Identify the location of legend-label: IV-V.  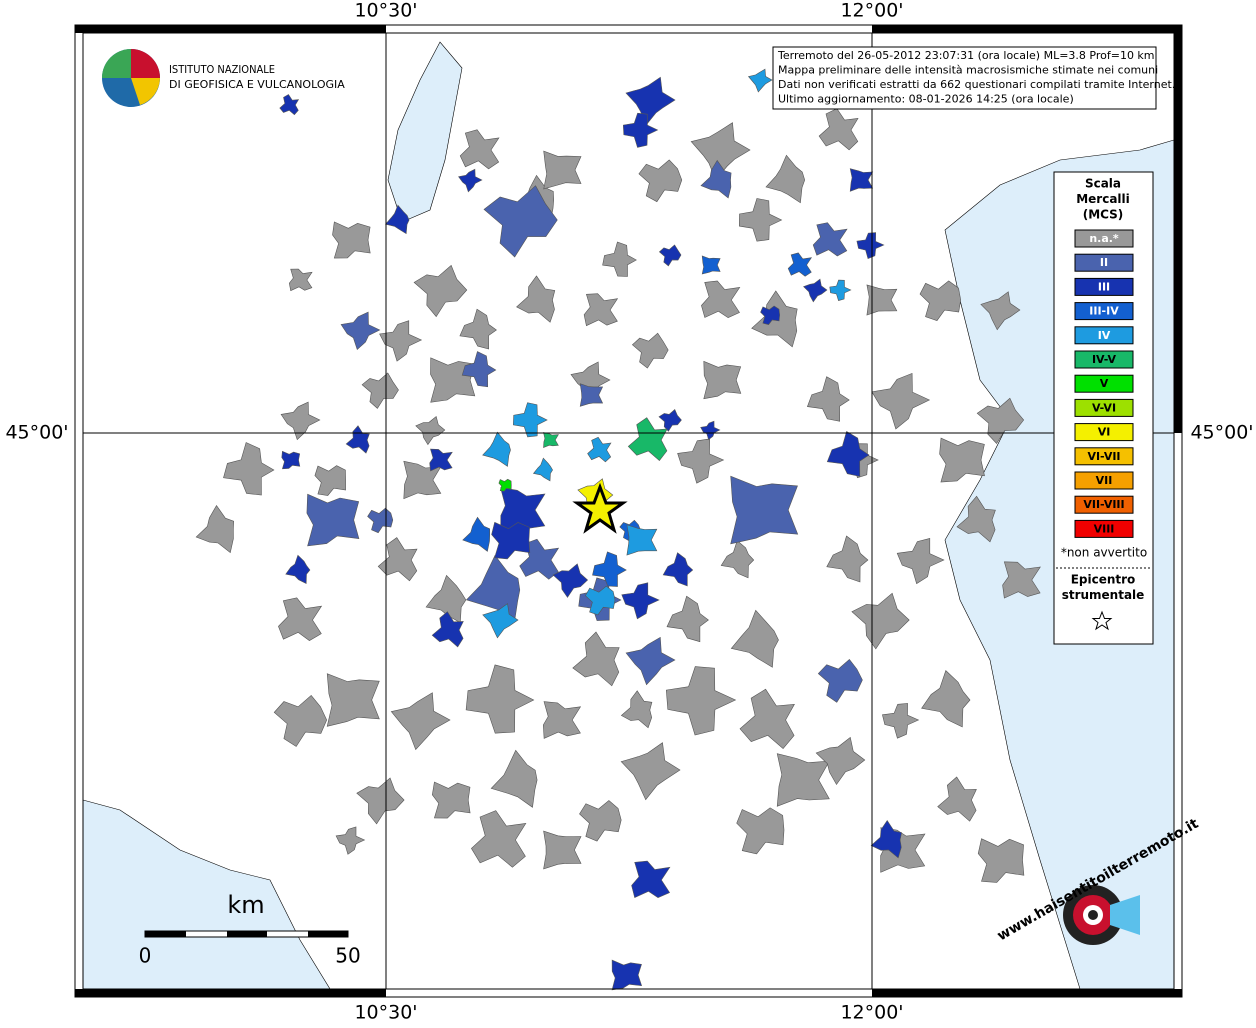
(1104, 359).